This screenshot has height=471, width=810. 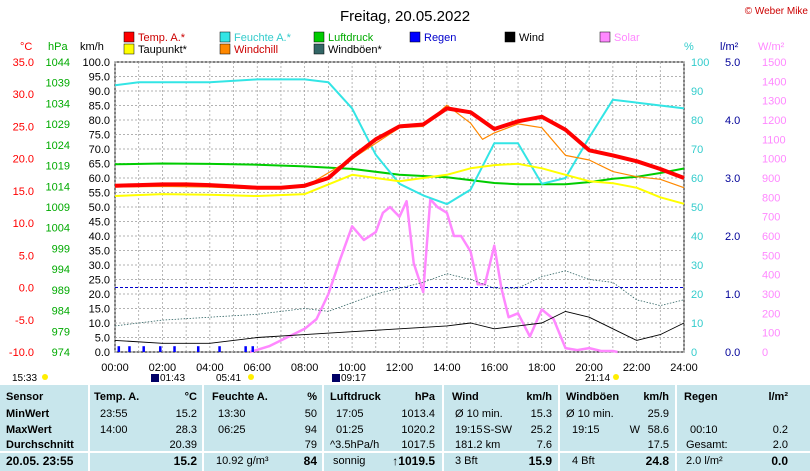 I want to click on table-cell: 10.92 g/m³, so click(x=242, y=461).